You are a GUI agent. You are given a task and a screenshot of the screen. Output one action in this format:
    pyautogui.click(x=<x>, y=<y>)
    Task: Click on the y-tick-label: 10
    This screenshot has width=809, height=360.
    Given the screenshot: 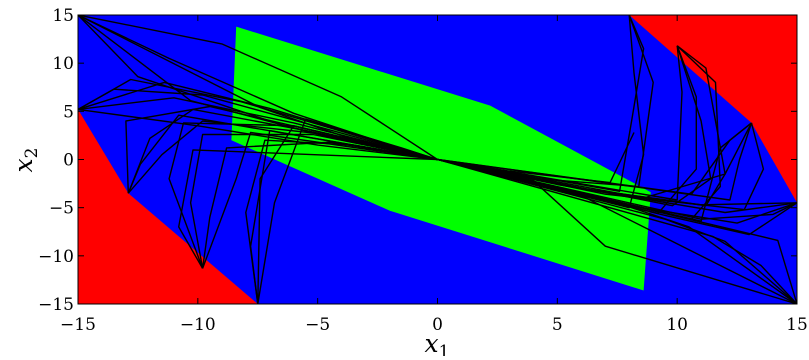 What is the action you would take?
    pyautogui.click(x=63, y=64)
    